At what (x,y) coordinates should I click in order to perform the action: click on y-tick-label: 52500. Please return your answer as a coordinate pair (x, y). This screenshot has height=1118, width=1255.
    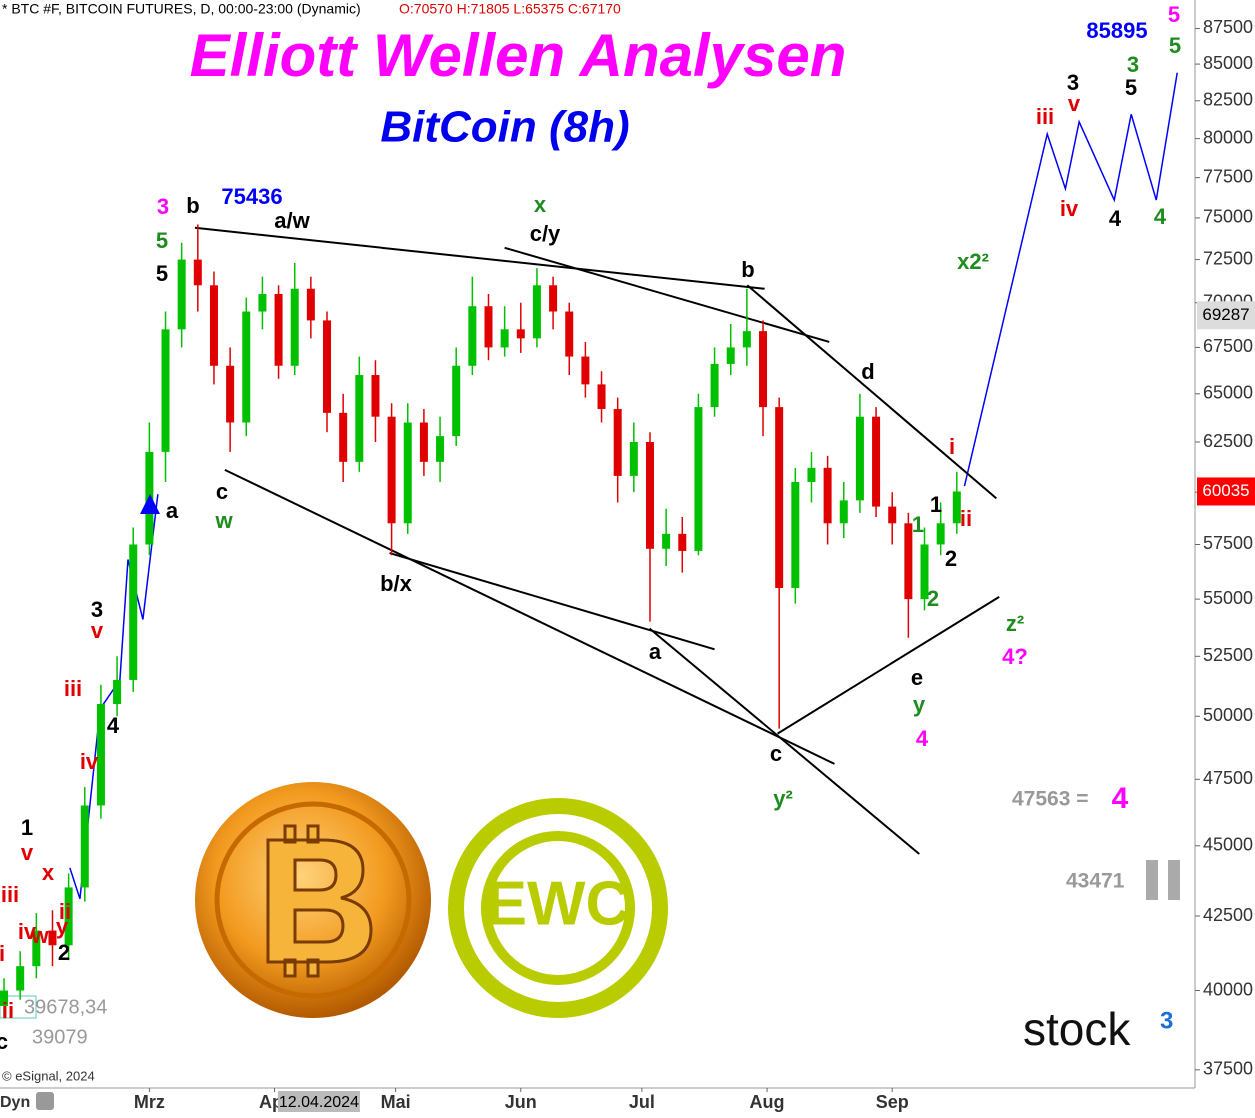
    Looking at the image, I should click on (1228, 655).